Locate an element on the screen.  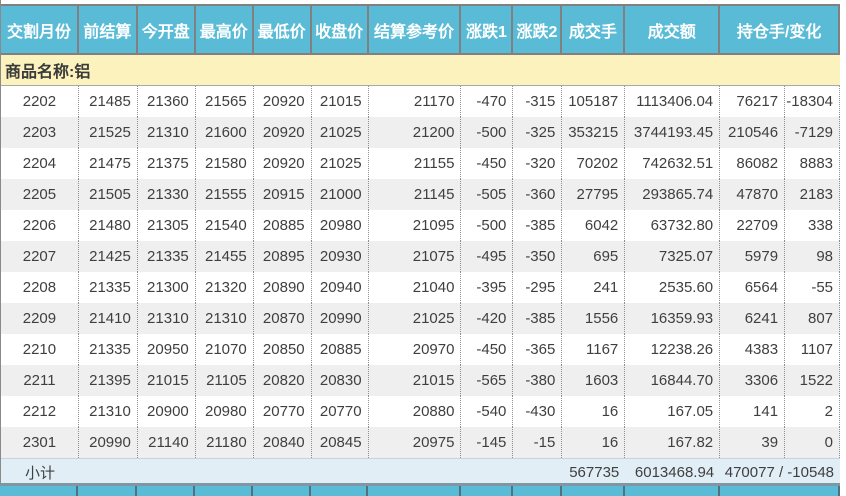
value-cell: 3306 is located at coordinates (753, 380).